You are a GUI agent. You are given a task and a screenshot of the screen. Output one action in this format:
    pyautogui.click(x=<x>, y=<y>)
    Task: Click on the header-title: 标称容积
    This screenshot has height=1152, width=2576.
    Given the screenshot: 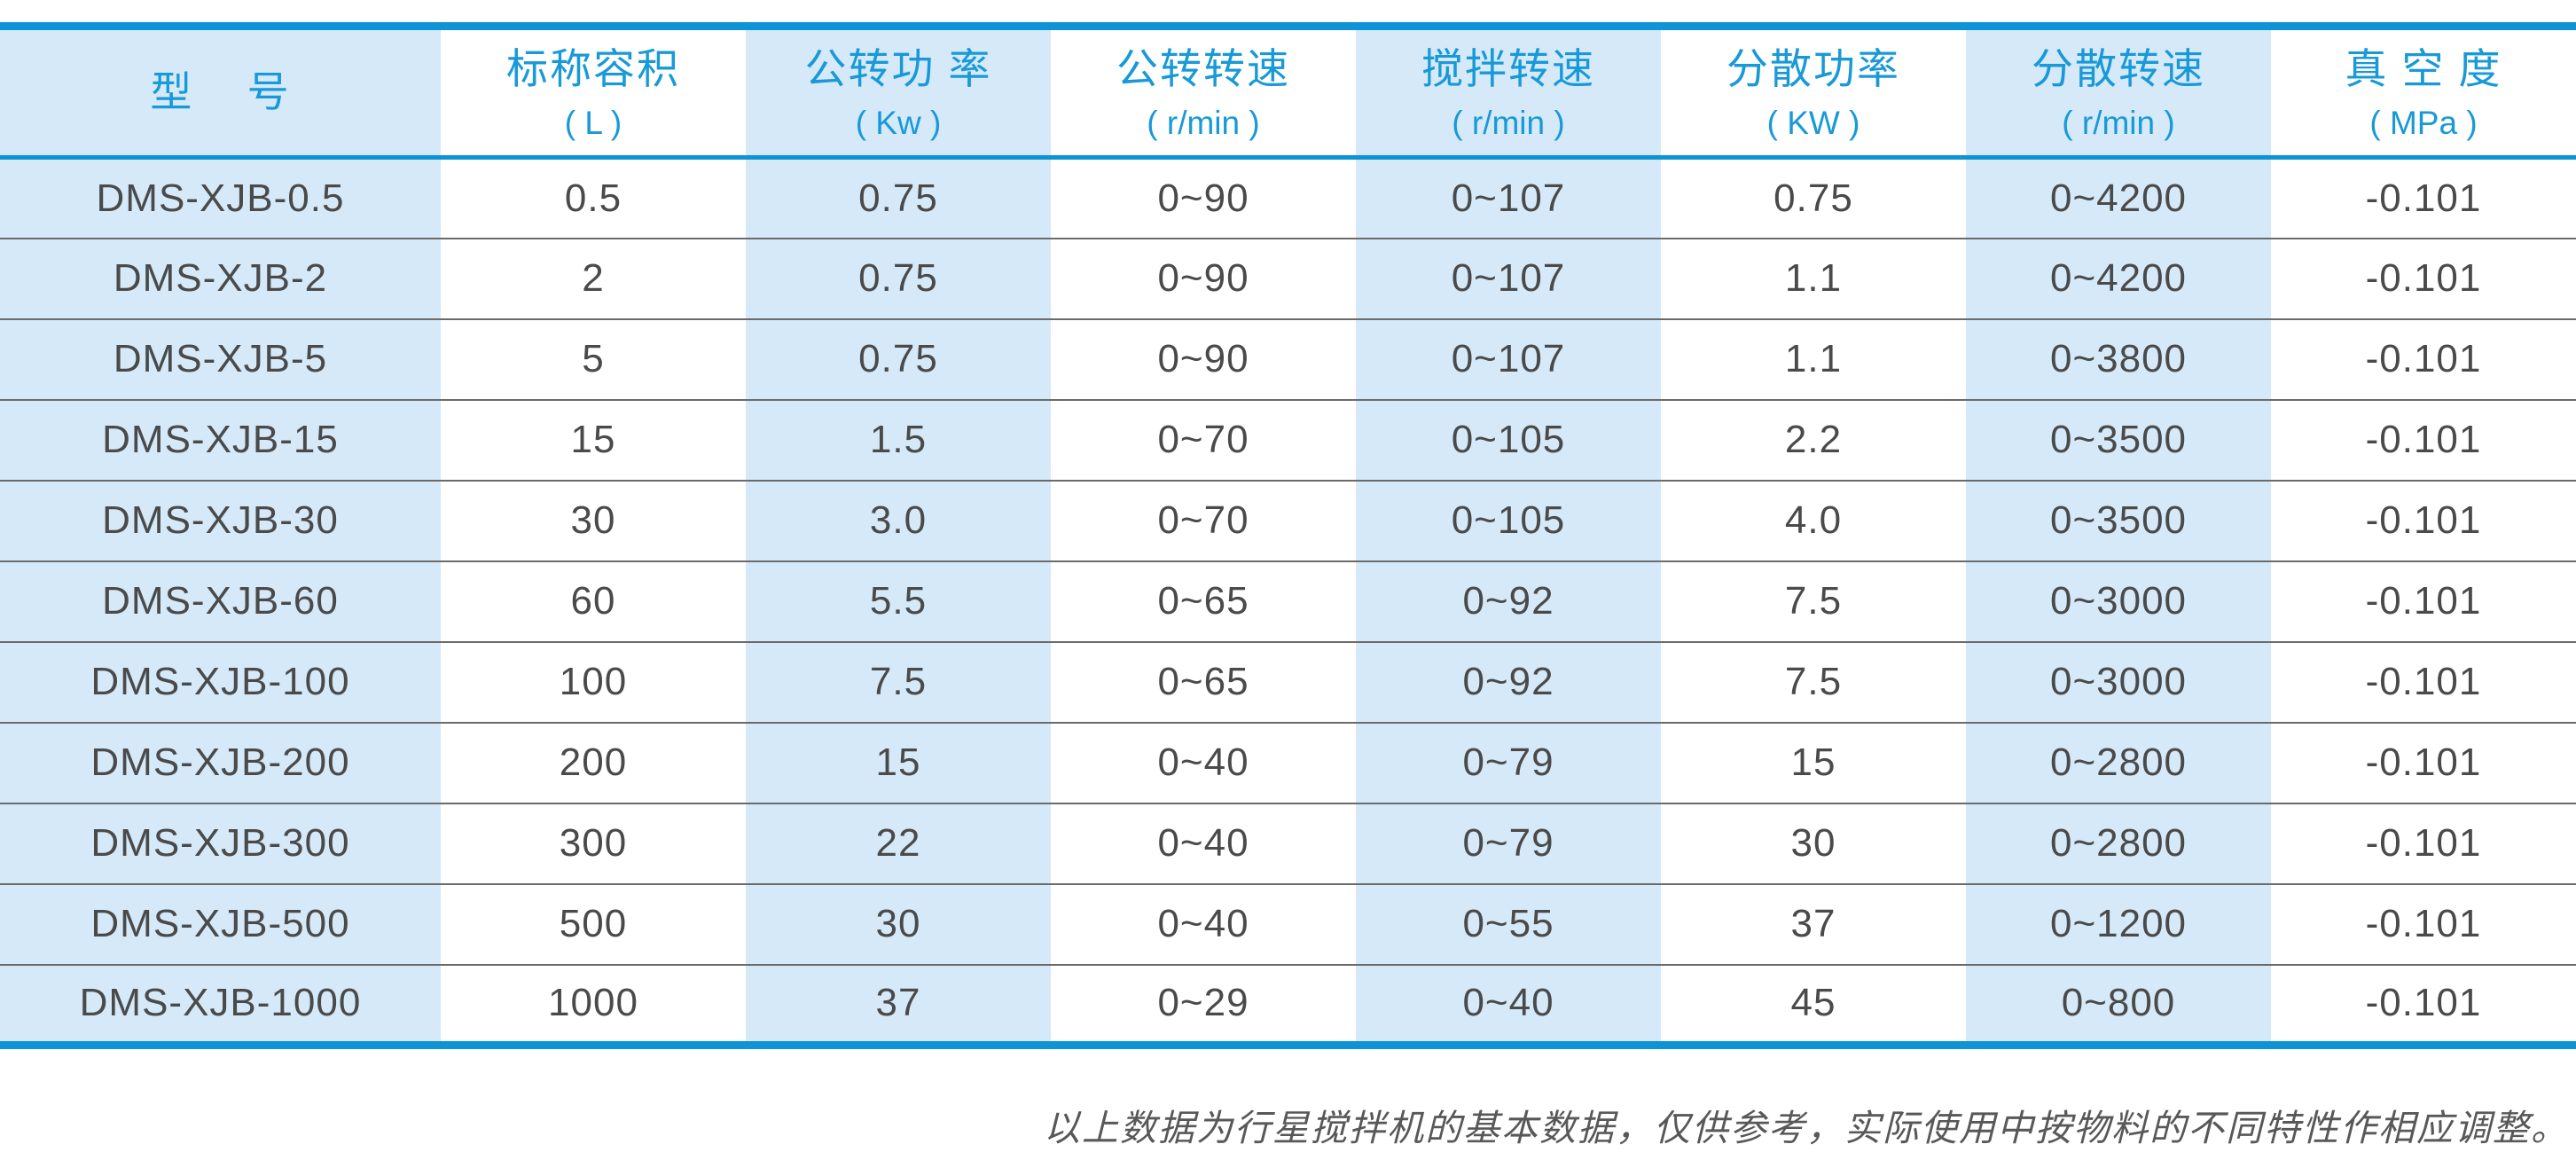 What is the action you would take?
    pyautogui.click(x=593, y=69)
    